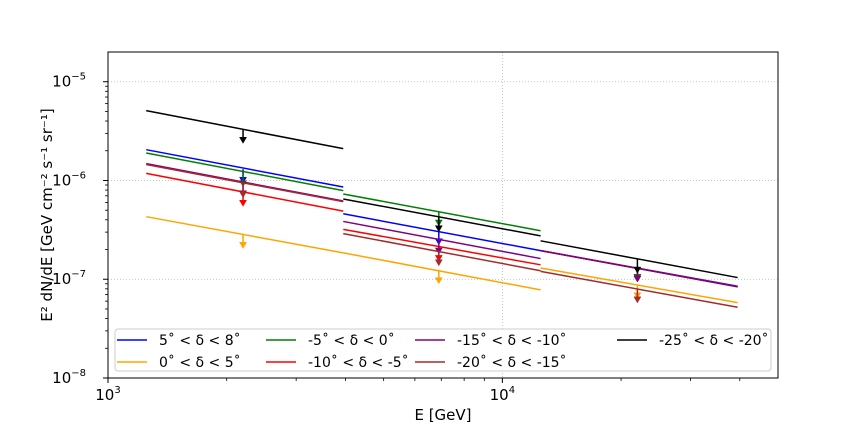  What do you see at coordinates (351, 340) in the screenshot?
I see `legend-label: -5˚ < δ < 0˚` at bounding box center [351, 340].